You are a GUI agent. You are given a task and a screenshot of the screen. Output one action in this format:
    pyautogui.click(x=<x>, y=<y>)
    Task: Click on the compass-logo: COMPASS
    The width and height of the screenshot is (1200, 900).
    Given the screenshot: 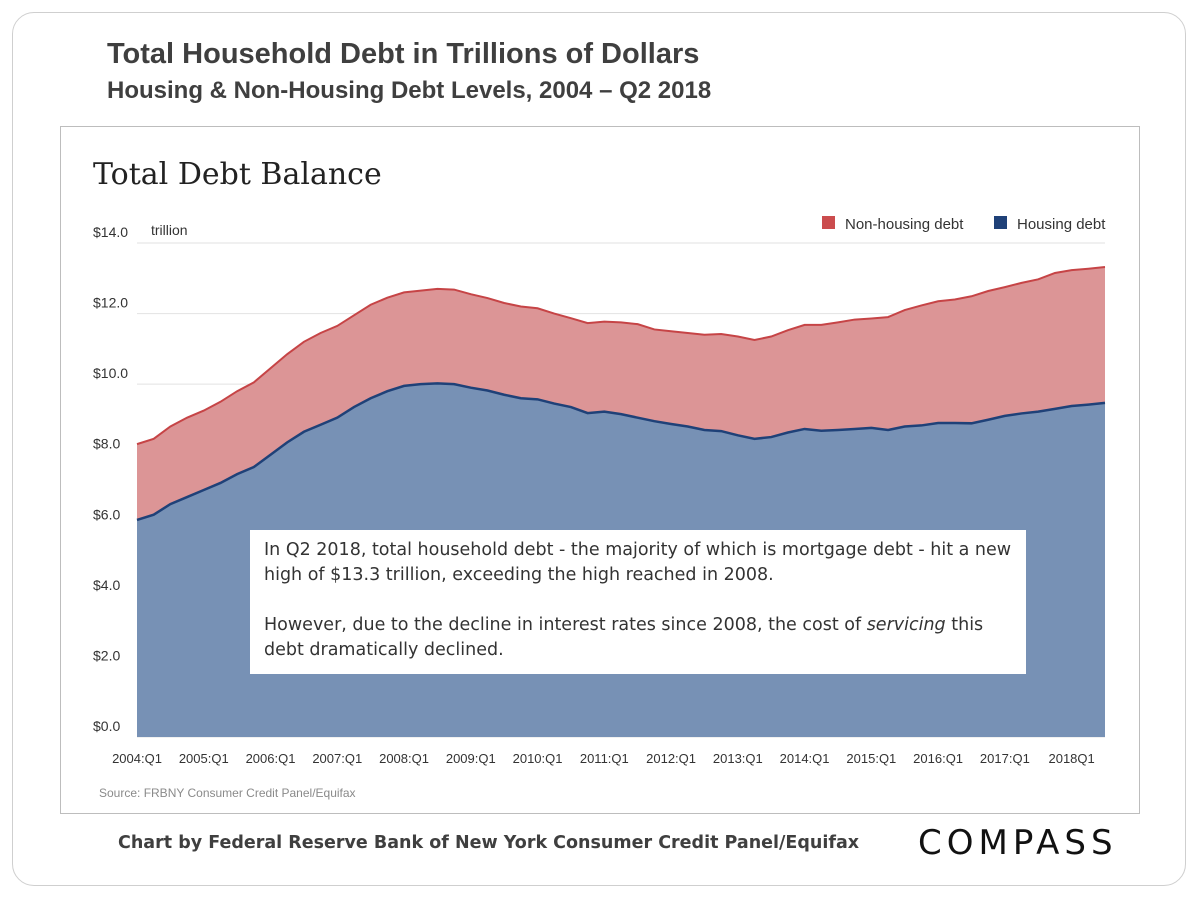 What is the action you would take?
    pyautogui.click(x=1018, y=843)
    